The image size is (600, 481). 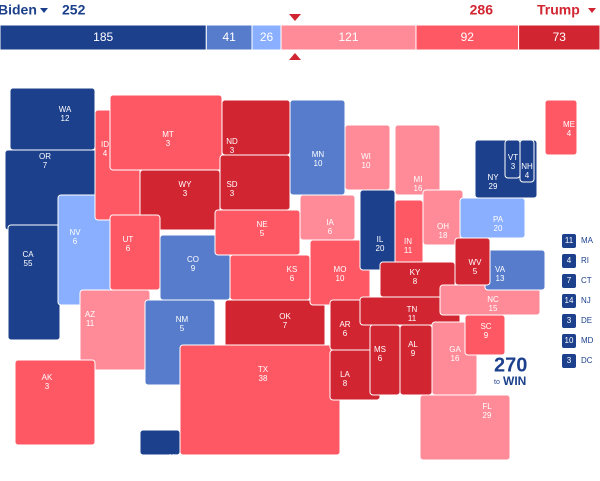 I want to click on state-abbr: MN, so click(x=318, y=154).